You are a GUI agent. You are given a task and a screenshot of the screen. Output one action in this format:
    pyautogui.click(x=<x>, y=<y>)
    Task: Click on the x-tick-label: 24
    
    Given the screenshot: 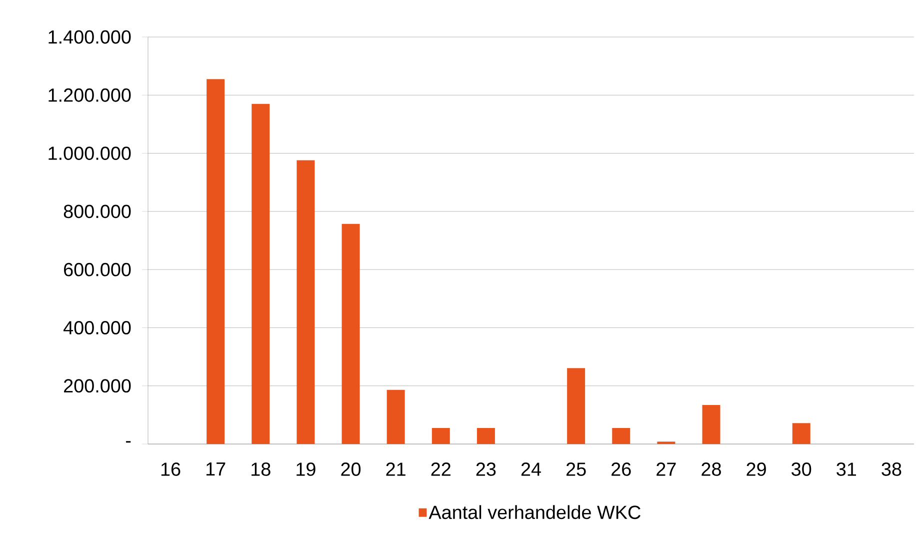 What is the action you would take?
    pyautogui.click(x=531, y=469)
    